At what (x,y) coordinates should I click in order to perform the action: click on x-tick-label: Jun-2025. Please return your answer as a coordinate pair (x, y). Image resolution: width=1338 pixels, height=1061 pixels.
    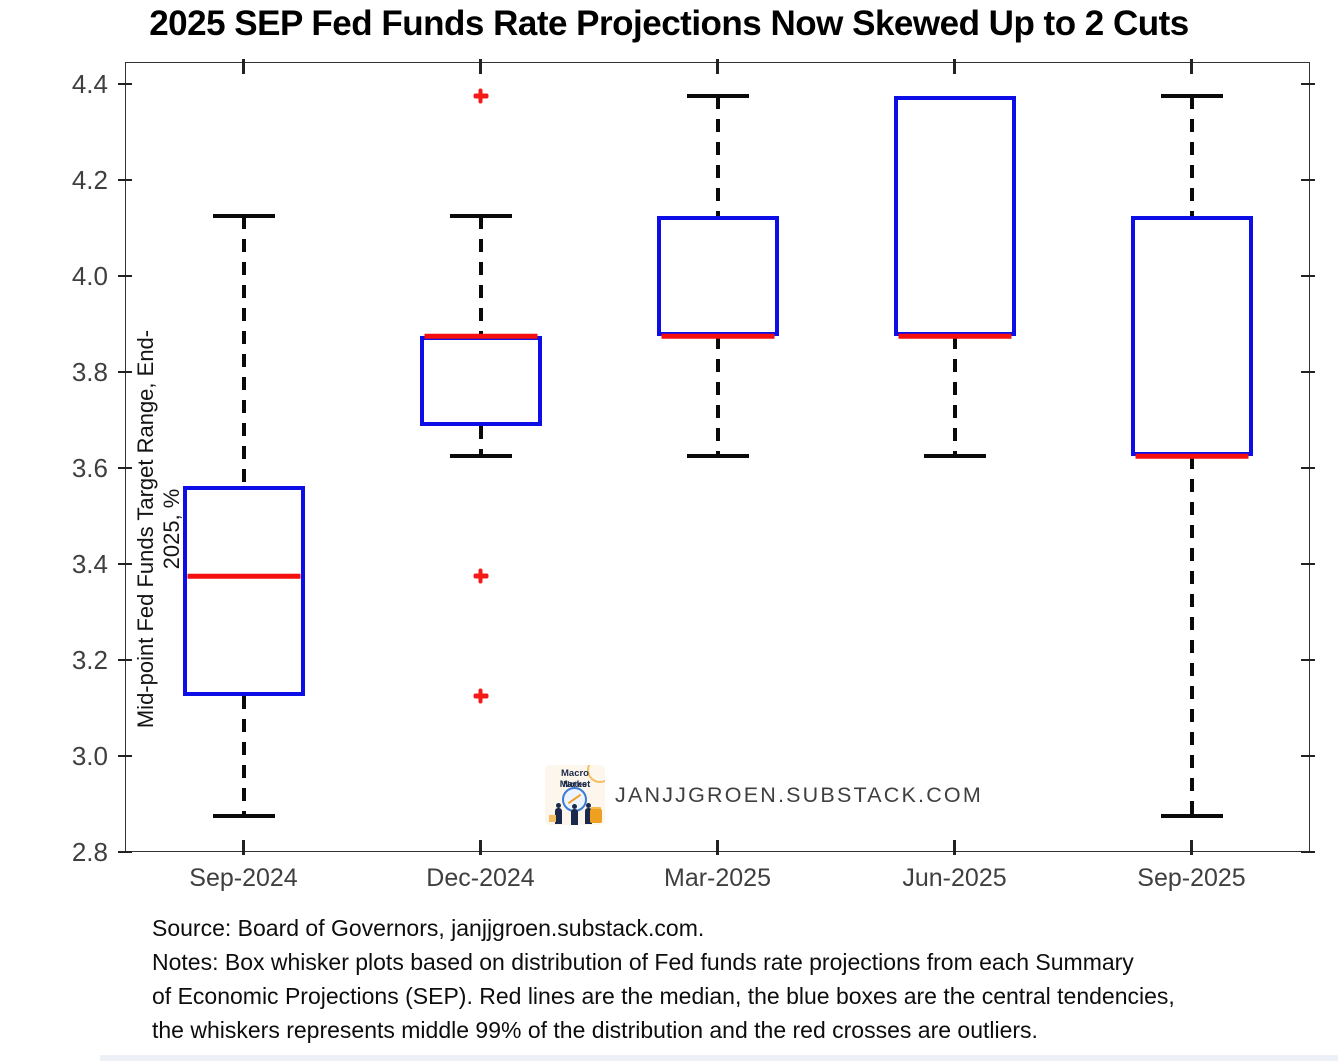
    Looking at the image, I should click on (954, 878).